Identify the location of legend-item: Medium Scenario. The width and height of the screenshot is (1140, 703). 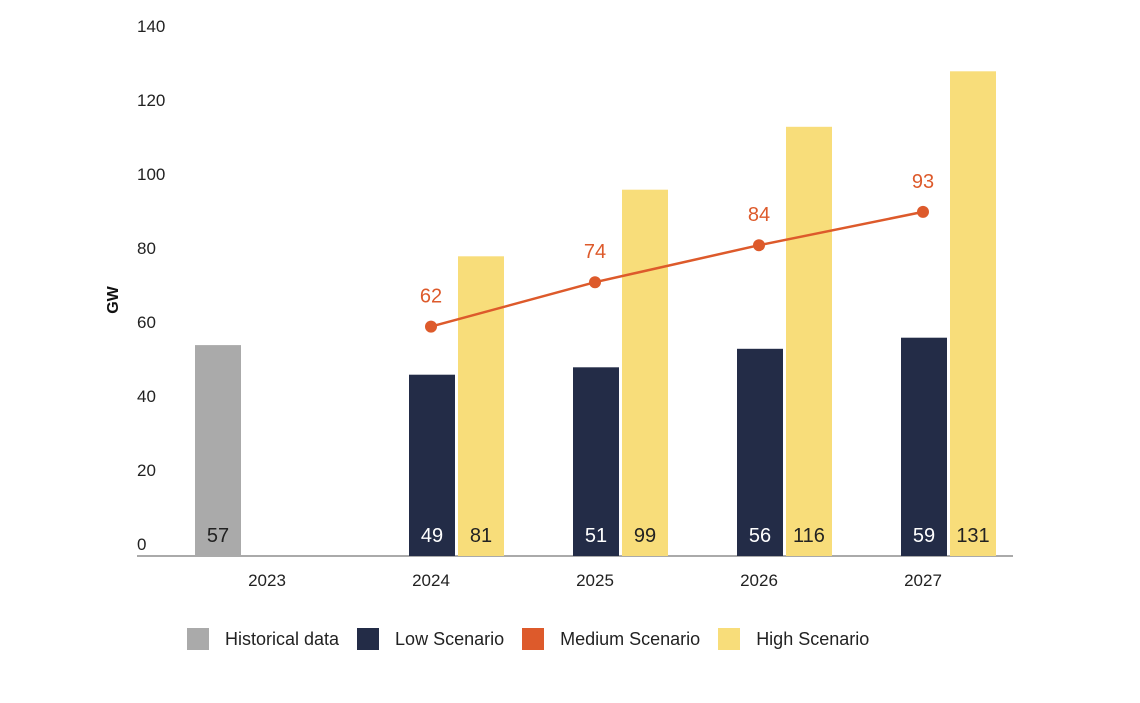
(611, 639).